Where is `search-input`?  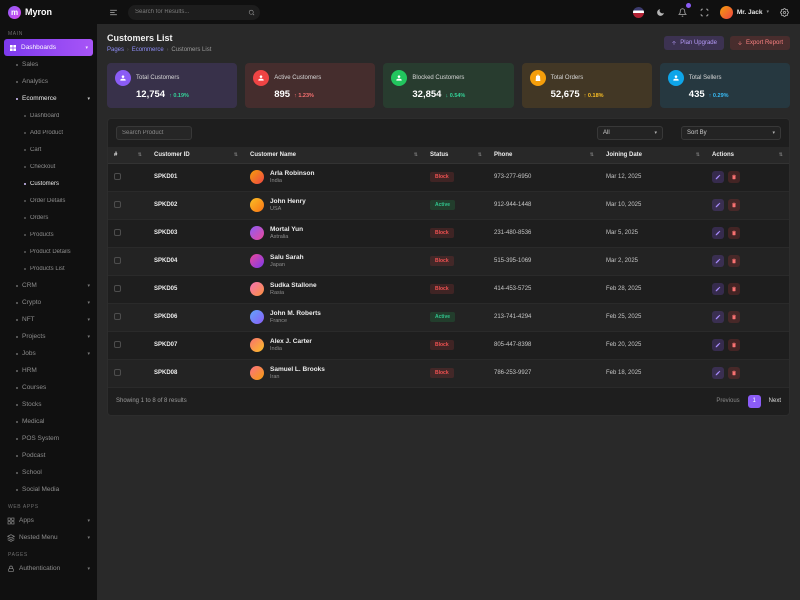
search-input is located at coordinates (188, 12).